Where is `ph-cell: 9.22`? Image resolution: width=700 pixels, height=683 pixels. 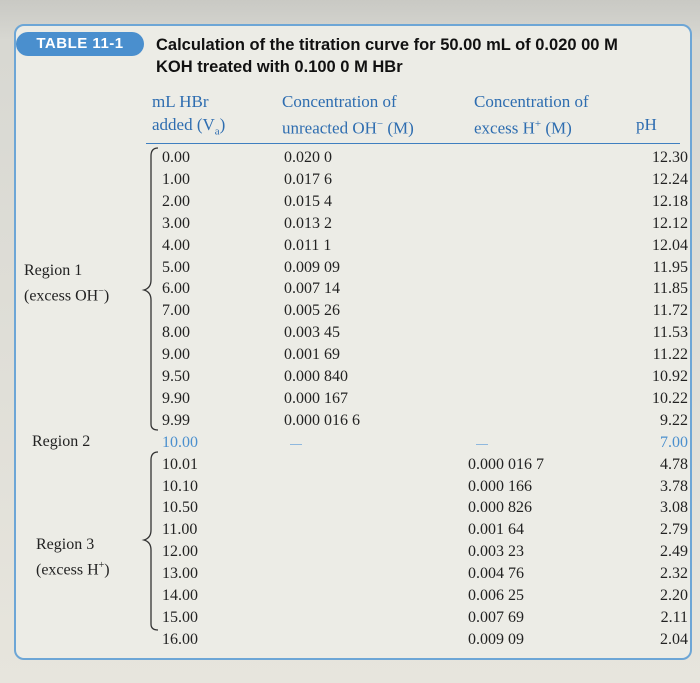 ph-cell: 9.22 is located at coordinates (674, 420).